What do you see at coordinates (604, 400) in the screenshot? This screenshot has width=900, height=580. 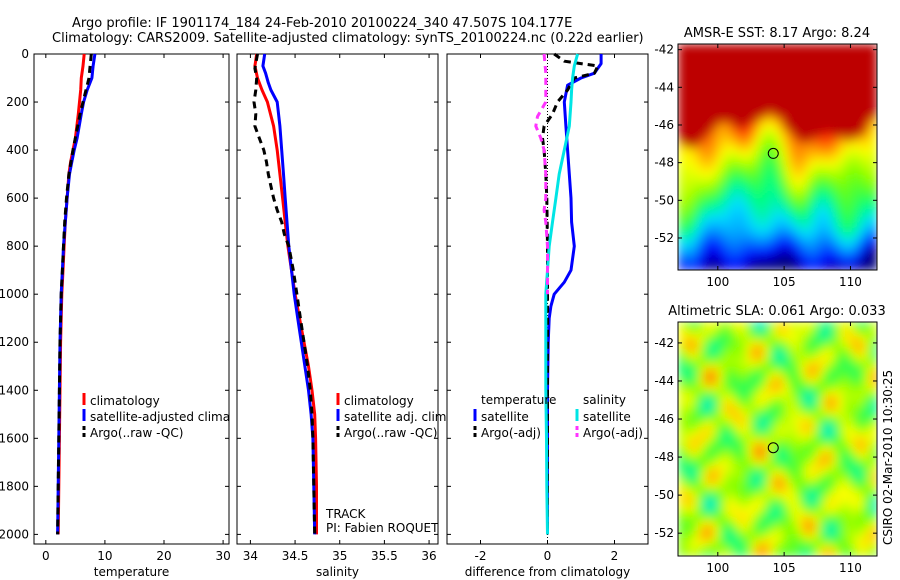 I see `legend-title-salinity: salinity` at bounding box center [604, 400].